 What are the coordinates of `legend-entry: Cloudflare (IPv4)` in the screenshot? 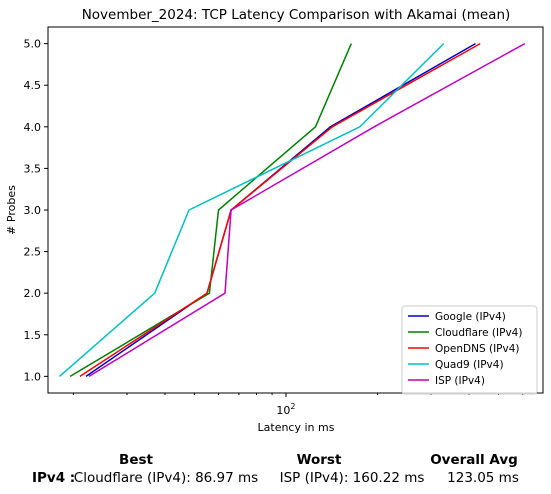 It's located at (478, 333).